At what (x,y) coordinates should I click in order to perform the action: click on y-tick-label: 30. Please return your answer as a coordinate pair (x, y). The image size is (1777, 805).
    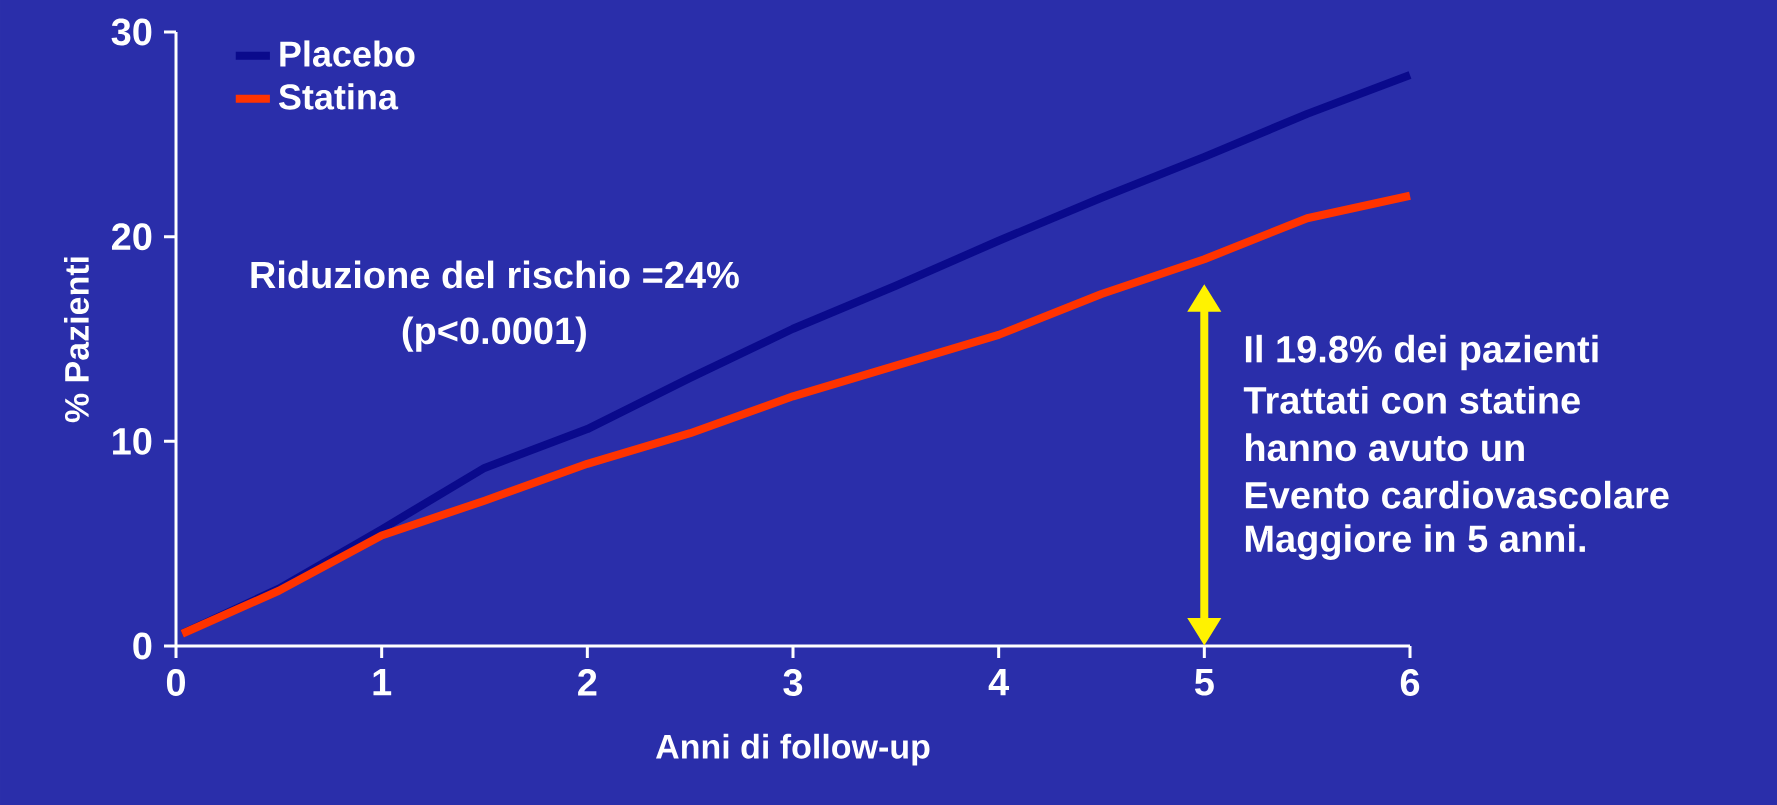
    Looking at the image, I should click on (131, 32).